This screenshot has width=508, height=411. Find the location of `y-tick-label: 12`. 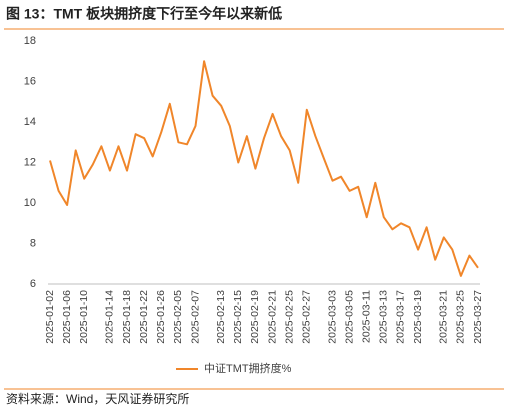

y-tick-label: 12 is located at coordinates (30, 162).